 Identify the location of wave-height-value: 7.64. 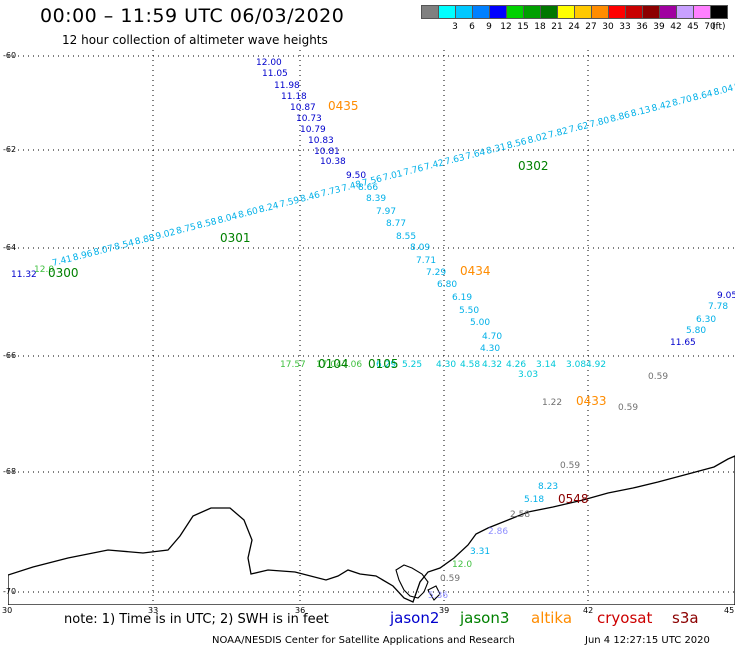
(476, 155).